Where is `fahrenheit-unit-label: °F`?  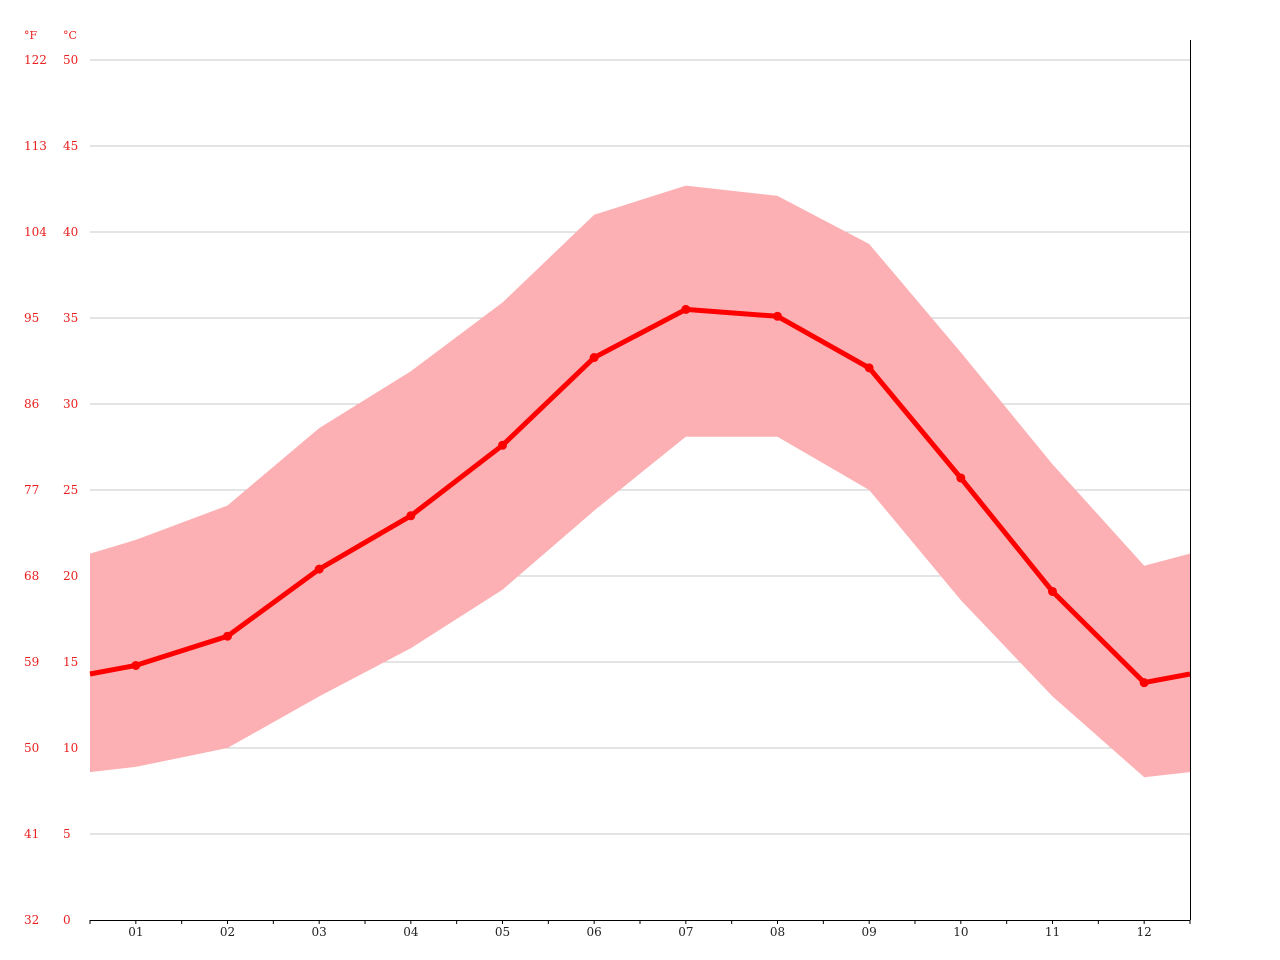 fahrenheit-unit-label: °F is located at coordinates (31, 35).